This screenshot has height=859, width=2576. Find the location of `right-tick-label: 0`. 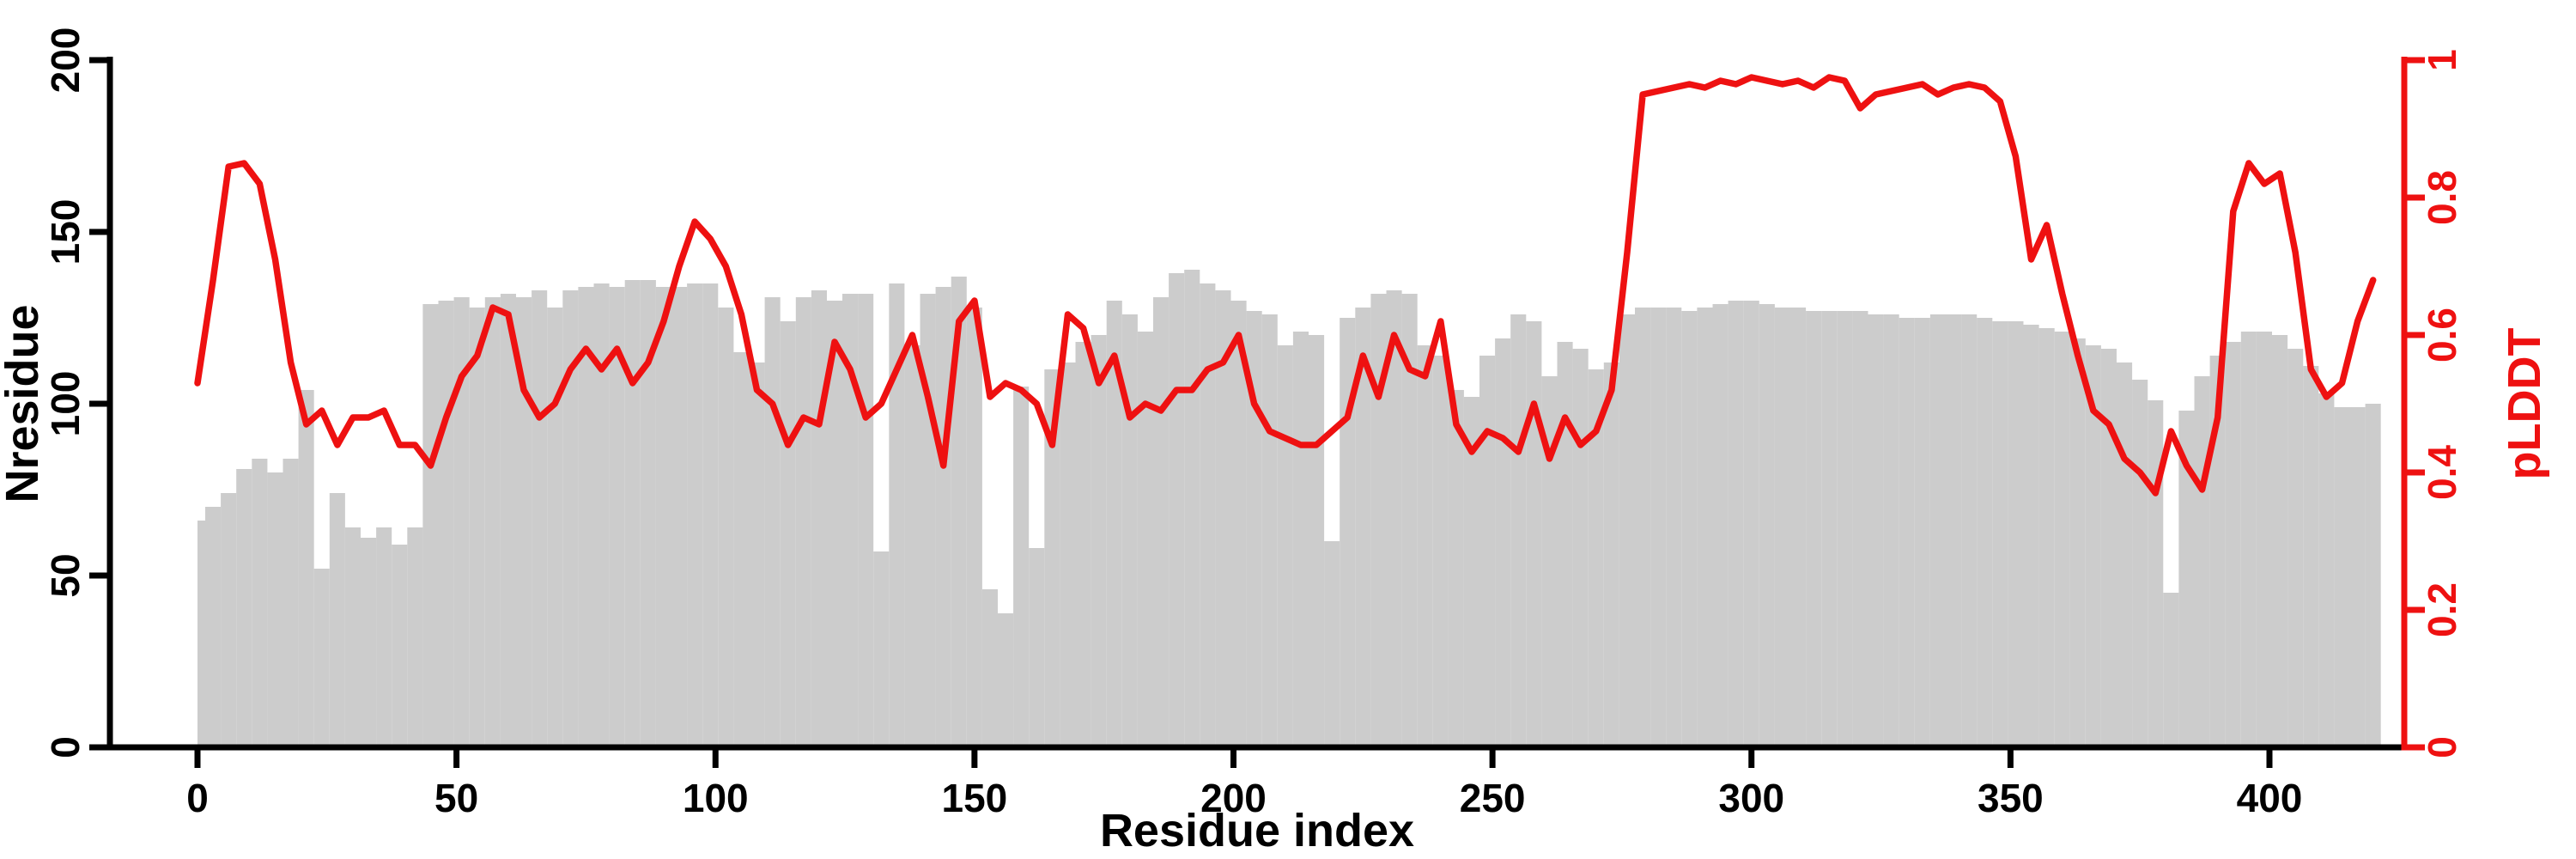

right-tick-label: 0 is located at coordinates (2442, 747).